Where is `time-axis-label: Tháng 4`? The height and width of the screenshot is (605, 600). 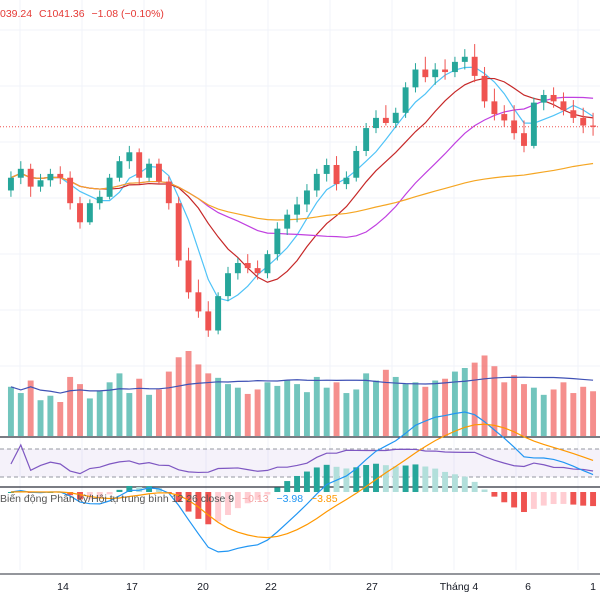
time-axis-label: Tháng 4 is located at coordinates (459, 587).